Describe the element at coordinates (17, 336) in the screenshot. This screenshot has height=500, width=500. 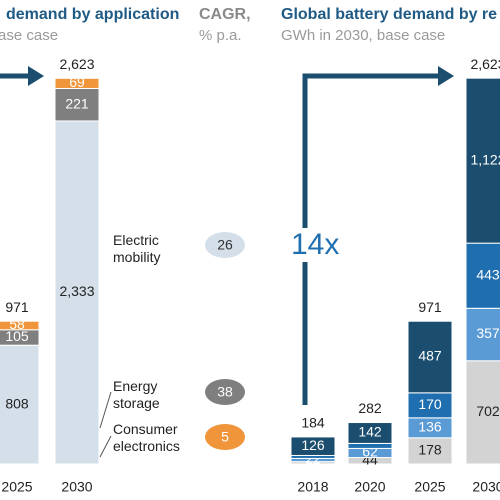
I see `value-label: 105` at that location.